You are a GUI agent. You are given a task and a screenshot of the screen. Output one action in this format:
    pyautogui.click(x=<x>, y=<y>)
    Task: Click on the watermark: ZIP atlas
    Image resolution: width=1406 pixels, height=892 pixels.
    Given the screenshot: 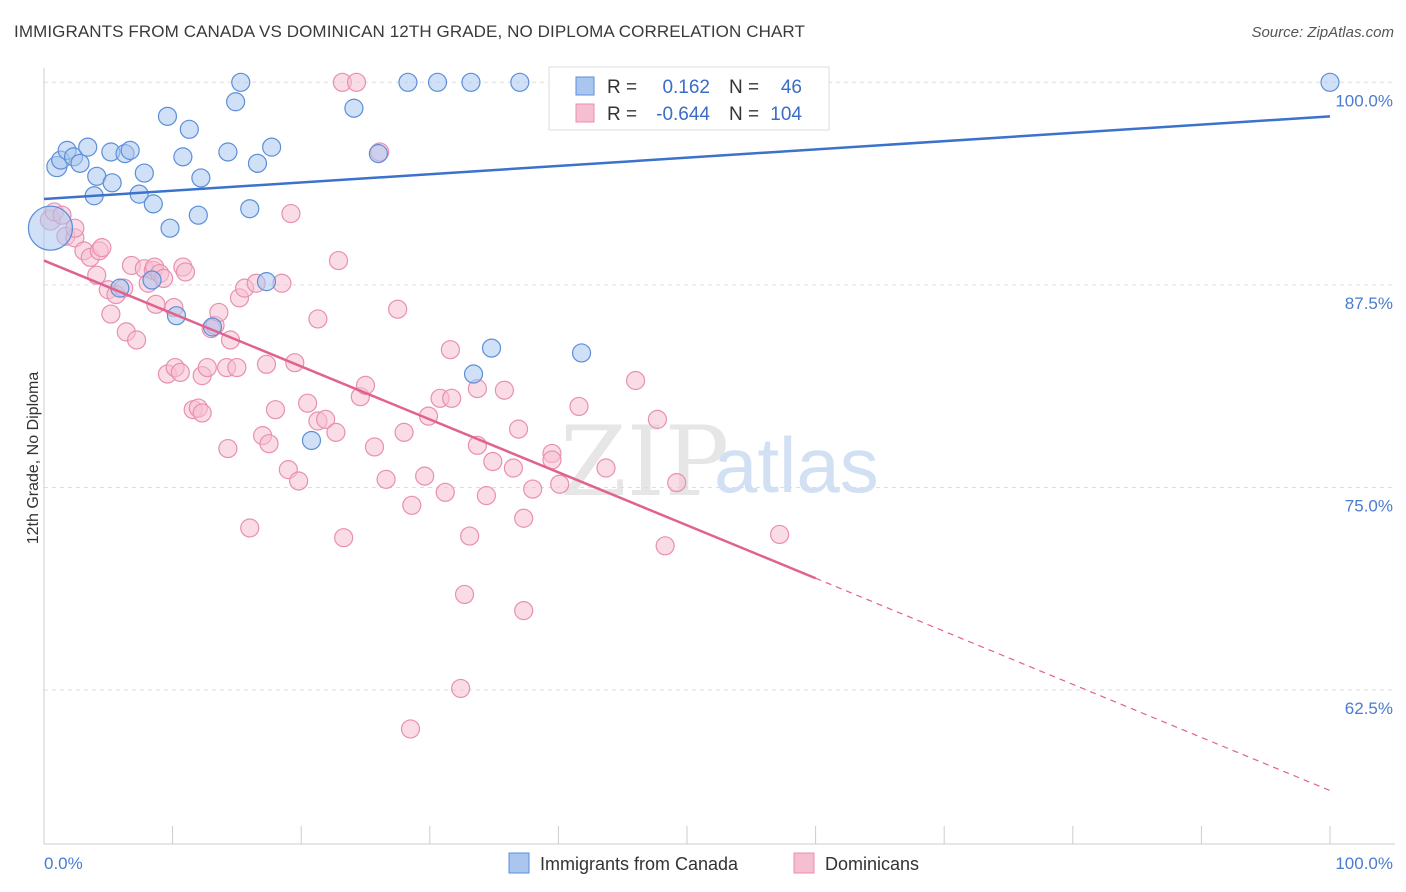 What is the action you would take?
    pyautogui.click(x=719, y=462)
    